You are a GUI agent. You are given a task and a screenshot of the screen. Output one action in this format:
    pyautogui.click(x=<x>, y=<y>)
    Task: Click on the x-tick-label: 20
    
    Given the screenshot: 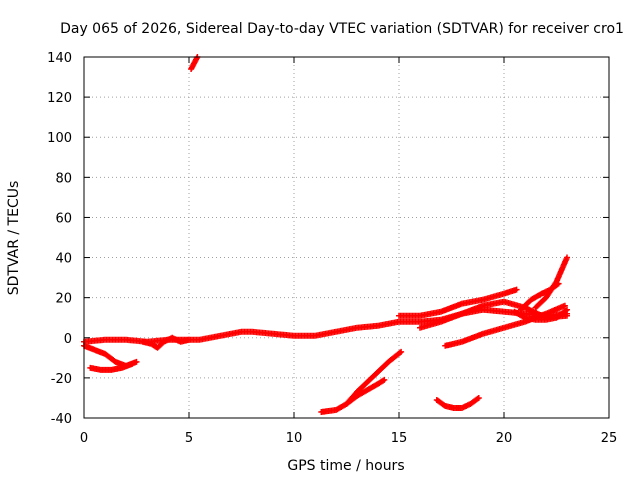 What is the action you would take?
    pyautogui.click(x=504, y=438)
    